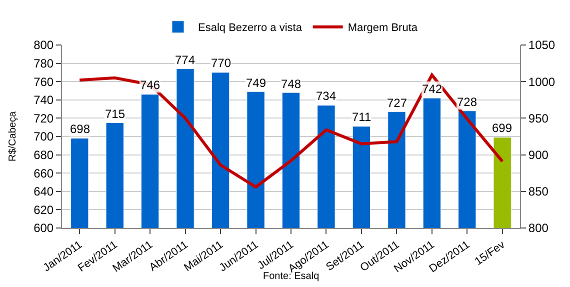 The height and width of the screenshot is (287, 570). Describe the element at coordinates (44, 209) in the screenshot. I see `y-tick-label: 620` at that location.